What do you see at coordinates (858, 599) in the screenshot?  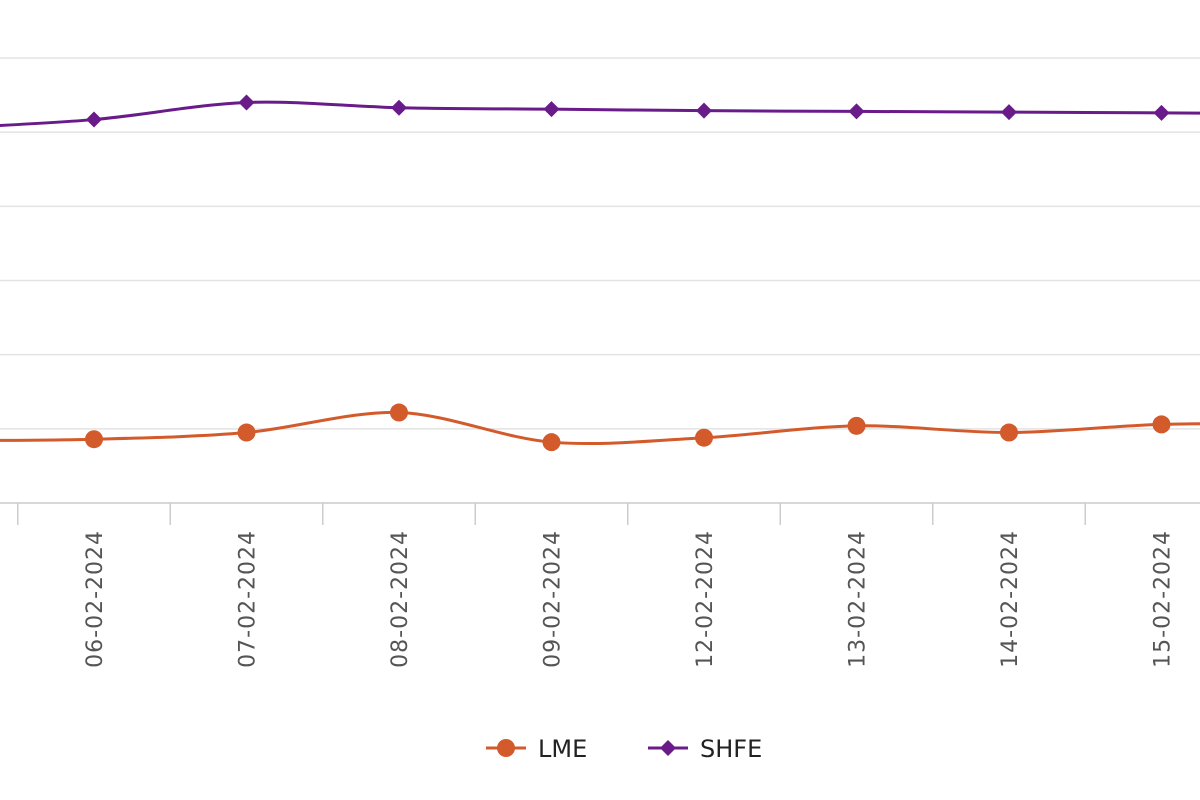 I see `x-tick-label: 13-02-2024` at bounding box center [858, 599].